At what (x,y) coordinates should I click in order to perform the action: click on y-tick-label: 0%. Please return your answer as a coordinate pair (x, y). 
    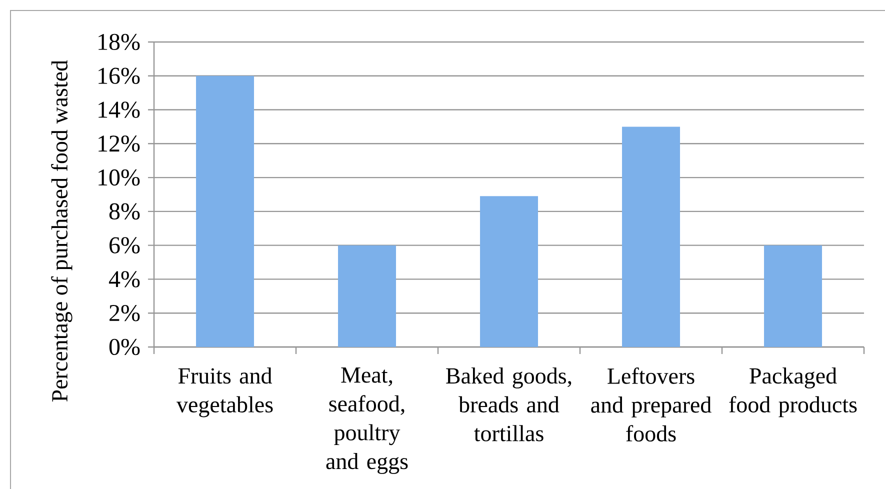
    Looking at the image, I should click on (124, 347).